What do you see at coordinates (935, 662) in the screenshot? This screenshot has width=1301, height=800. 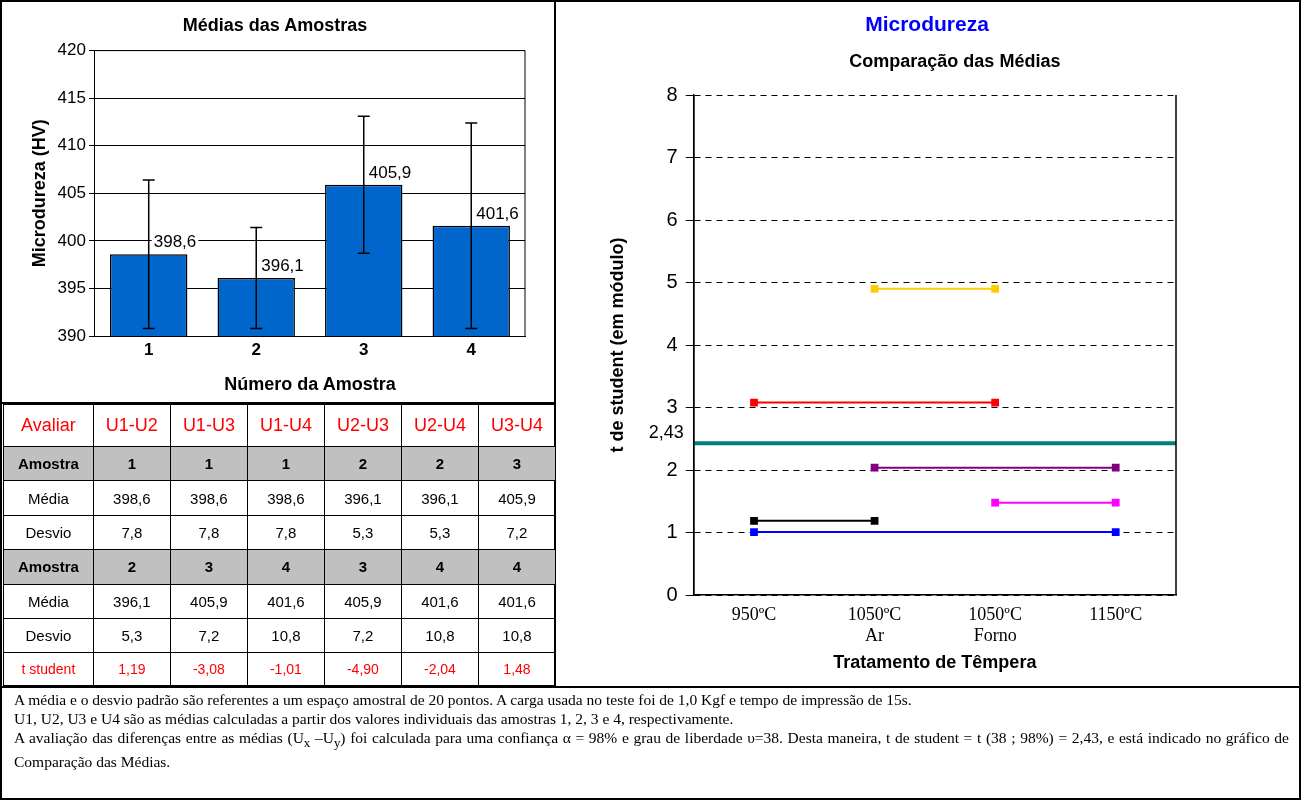 I see `x-axis-title: Tratamento de Têmpera` at bounding box center [935, 662].